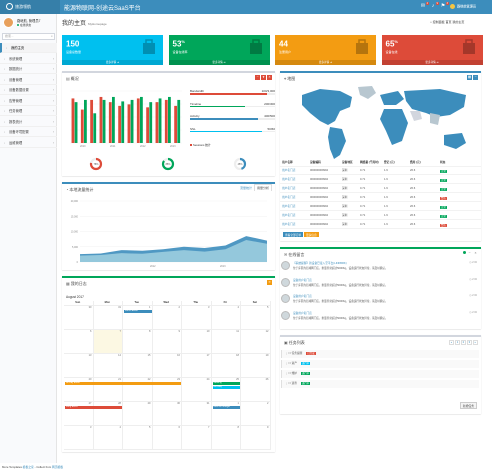  What do you see at coordinates (380, 354) in the screenshot?
I see `todo-item: ⋮ ☐ 任务提醒 已完成` at bounding box center [380, 354].